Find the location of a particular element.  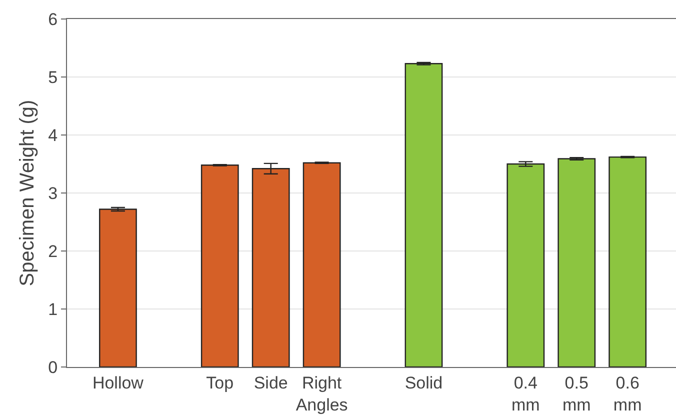

y-tick-label: 3 is located at coordinates (53, 193).